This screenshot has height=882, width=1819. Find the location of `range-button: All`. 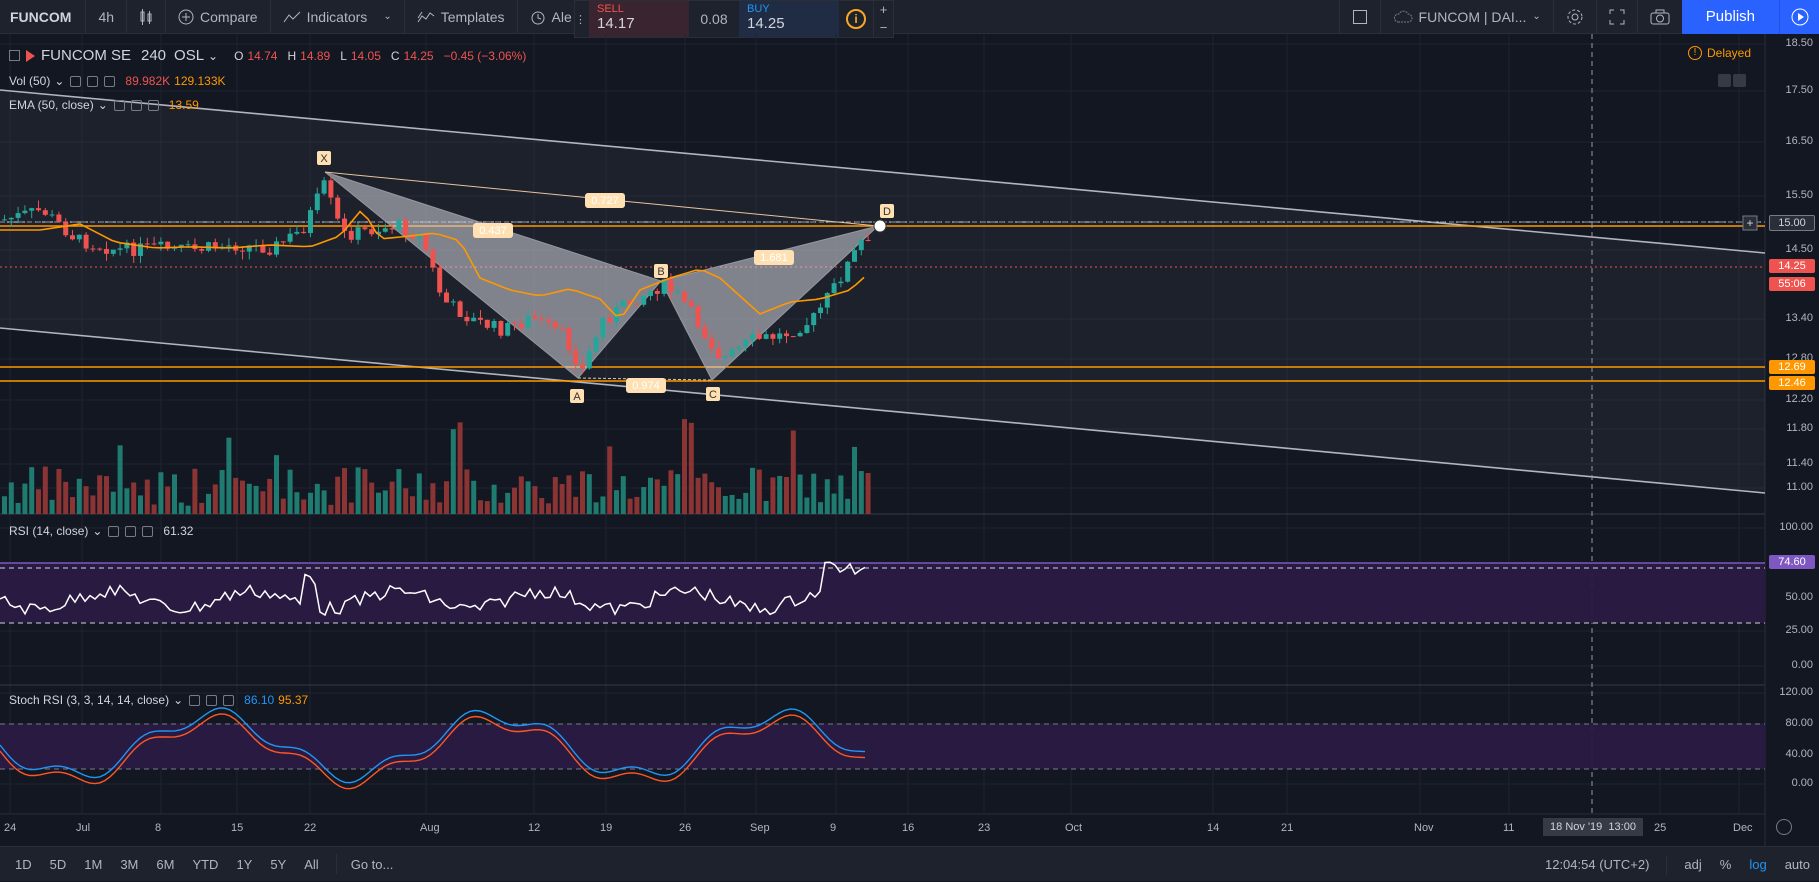

range-button: All is located at coordinates (311, 864).